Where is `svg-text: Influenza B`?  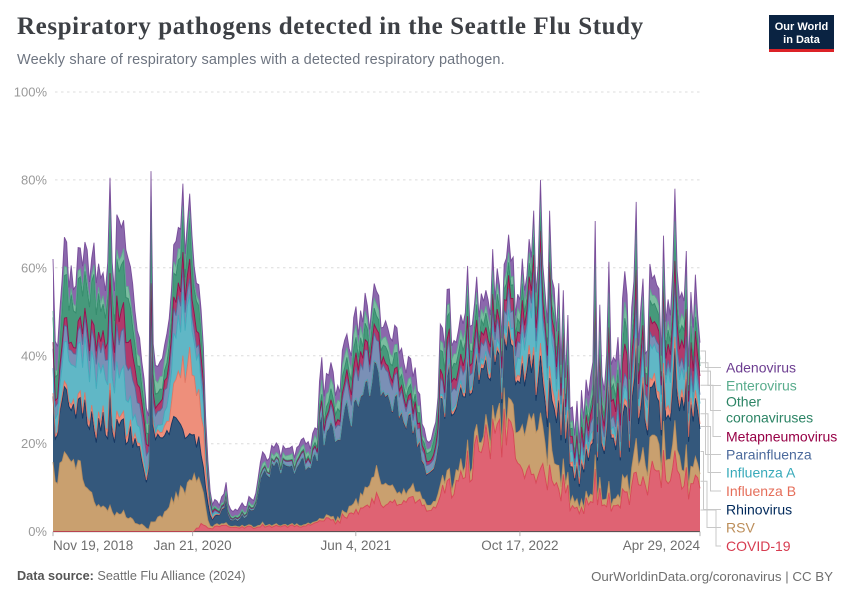 svg-text: Influenza B is located at coordinates (761, 491).